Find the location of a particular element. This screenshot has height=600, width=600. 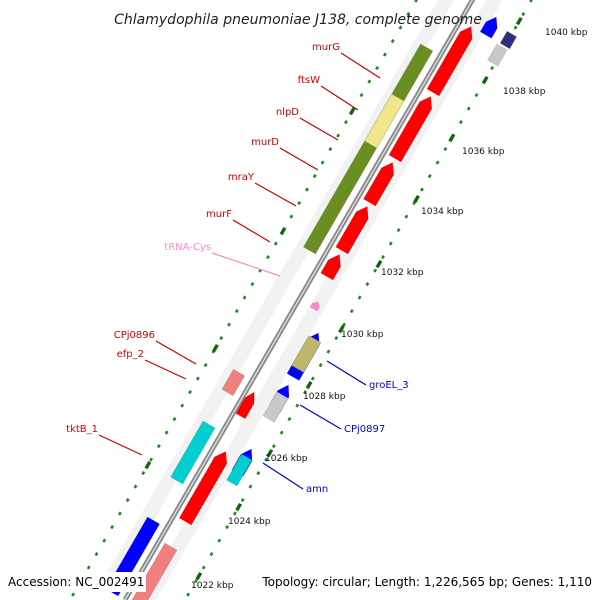

gene-label: murF is located at coordinates (219, 214).